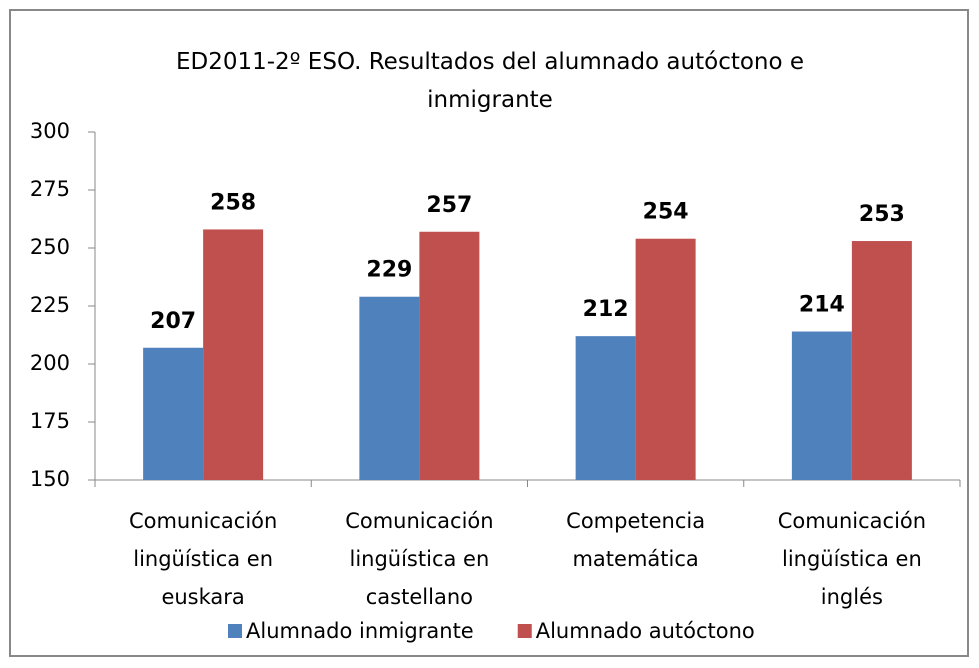 The height and width of the screenshot is (668, 979). Describe the element at coordinates (606, 309) in the screenshot. I see `data-label: 212` at that location.